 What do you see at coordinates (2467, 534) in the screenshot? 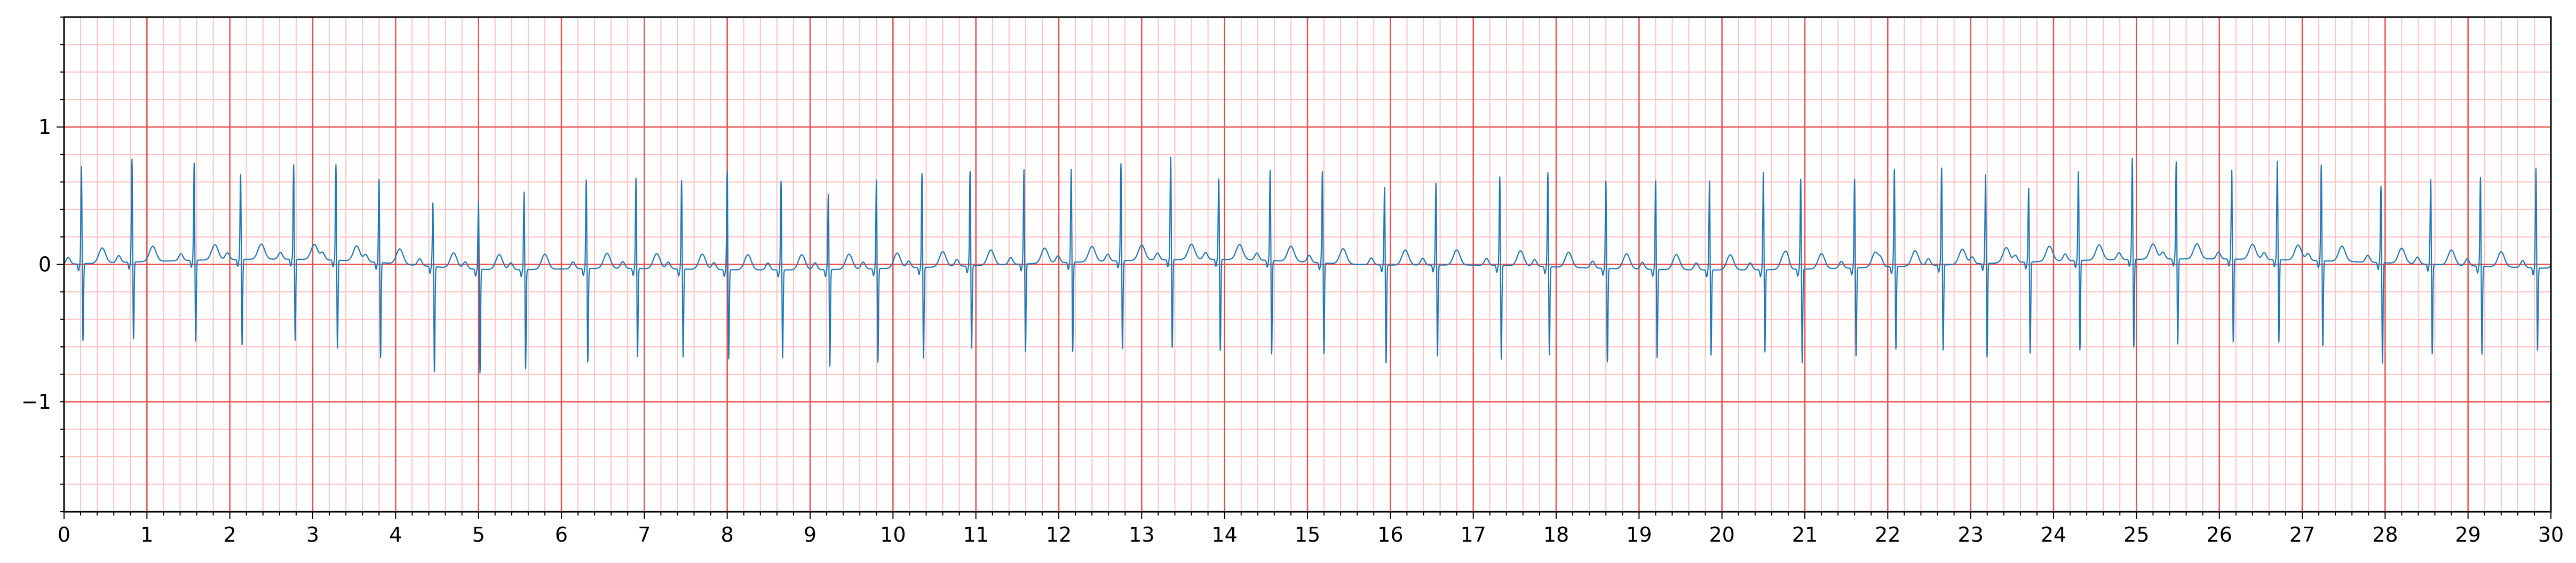
I see `x-tick-label: 29` at bounding box center [2467, 534].